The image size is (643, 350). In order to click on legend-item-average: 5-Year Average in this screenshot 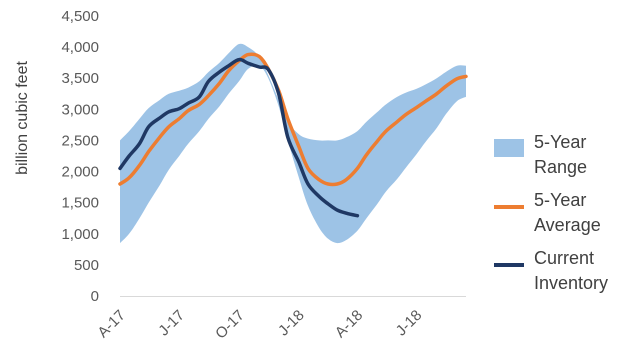, I will do `click(568, 215)`.